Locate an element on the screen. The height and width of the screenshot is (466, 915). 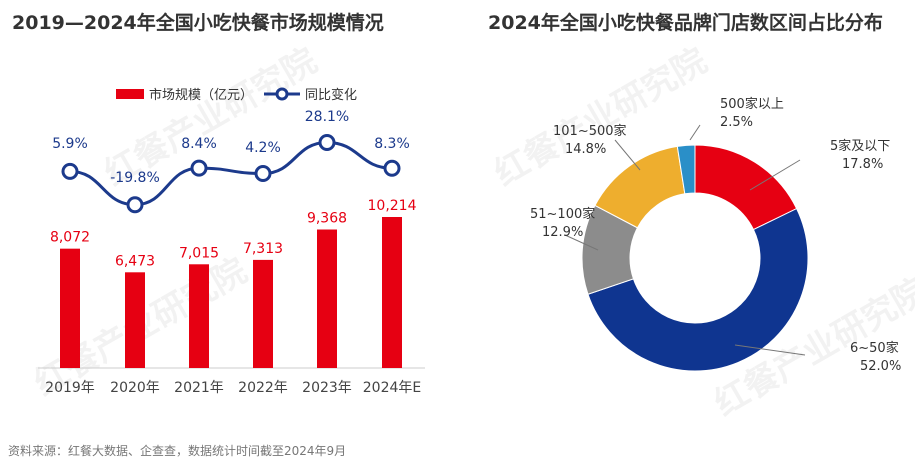
bar-label: 8,072 is located at coordinates (70, 238).